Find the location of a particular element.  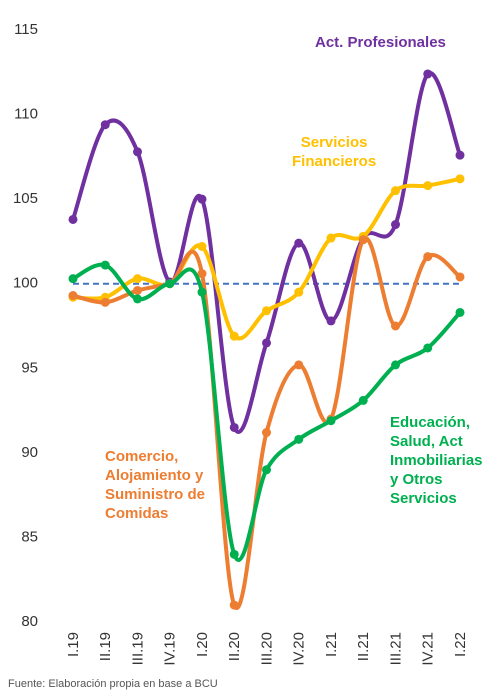

y-tick-label: 90 is located at coordinates (29, 452).